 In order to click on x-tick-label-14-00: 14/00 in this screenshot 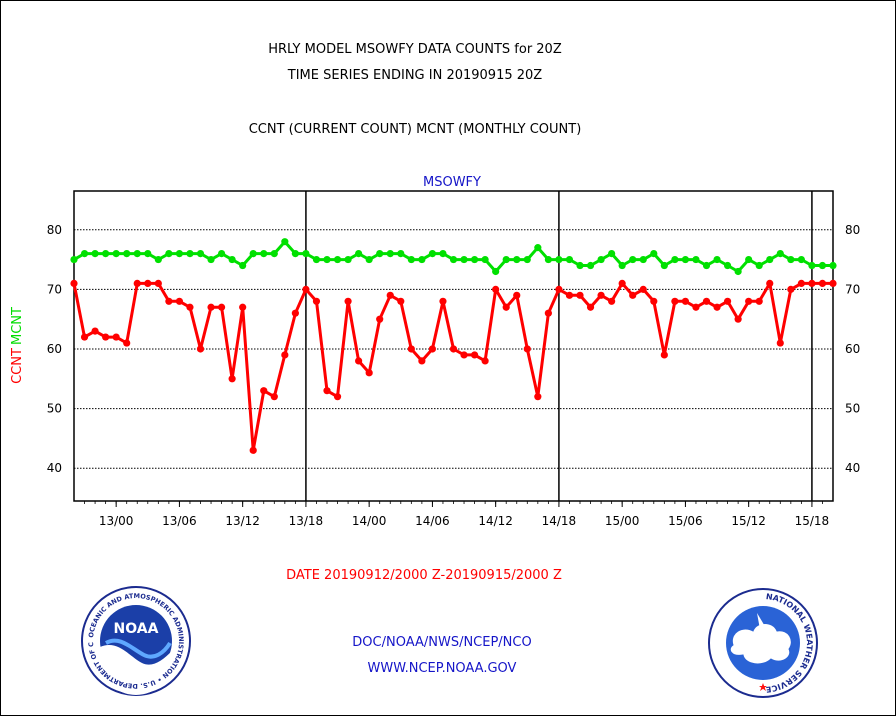, I will do `click(369, 521)`.